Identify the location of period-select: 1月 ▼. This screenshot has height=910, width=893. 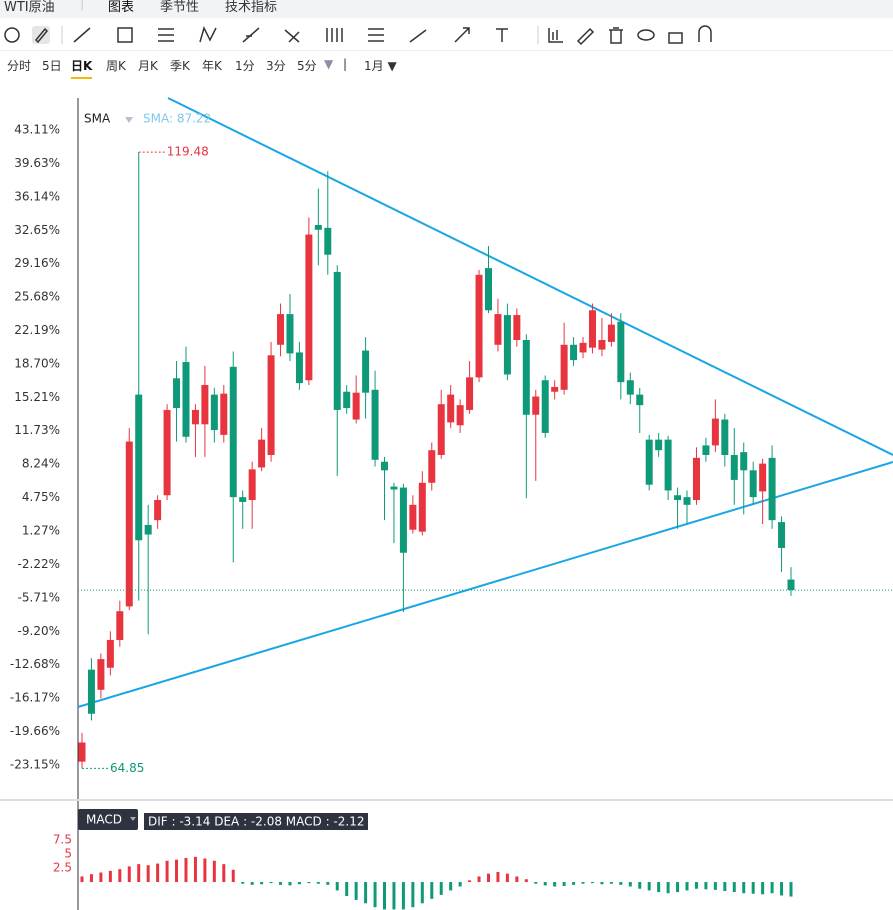
(380, 66).